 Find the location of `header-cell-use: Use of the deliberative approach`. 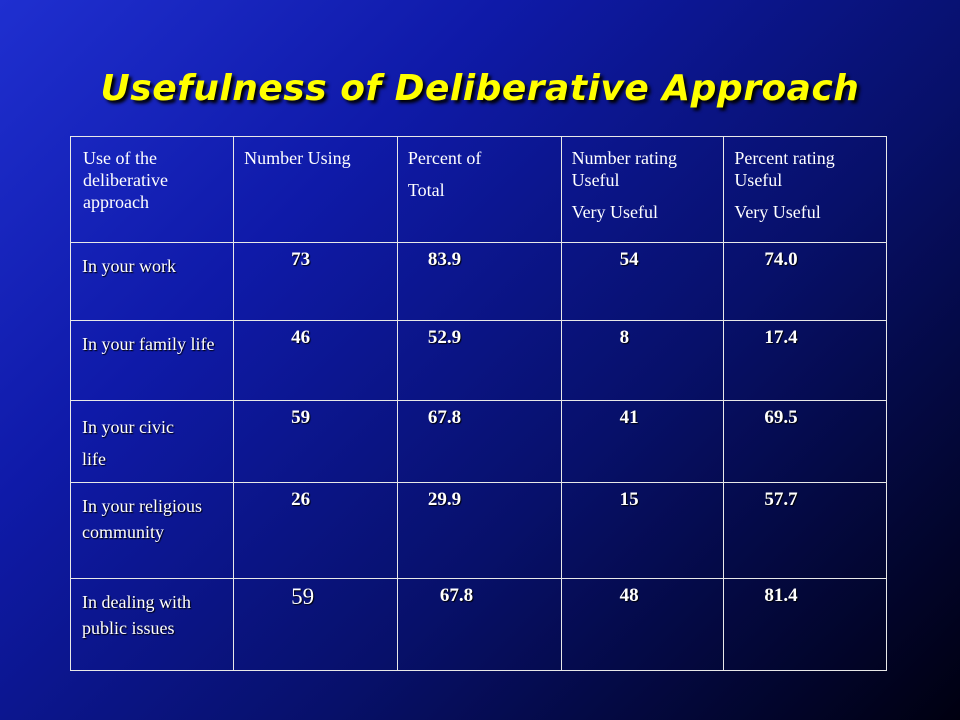

header-cell-use: Use of the deliberative approach is located at coordinates (152, 189).